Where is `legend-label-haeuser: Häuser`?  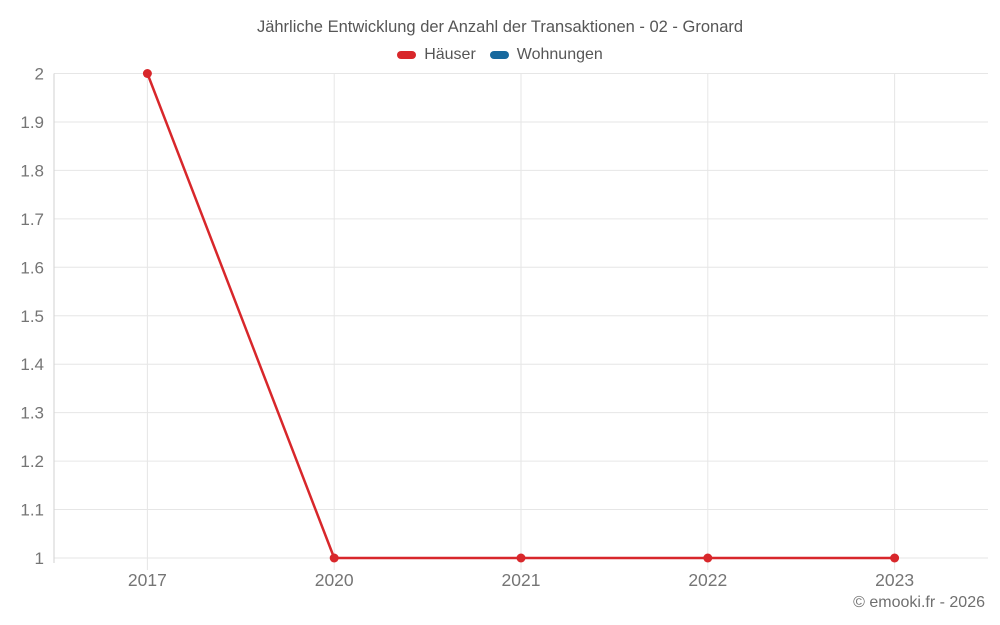
legend-label-haeuser: Häuser is located at coordinates (450, 54).